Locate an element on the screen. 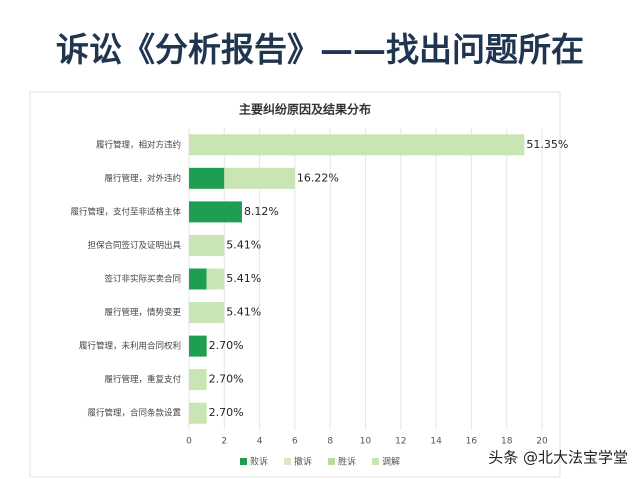 The height and width of the screenshot is (479, 640). watermark: 头条 @北大法宝学堂 is located at coordinates (558, 458).